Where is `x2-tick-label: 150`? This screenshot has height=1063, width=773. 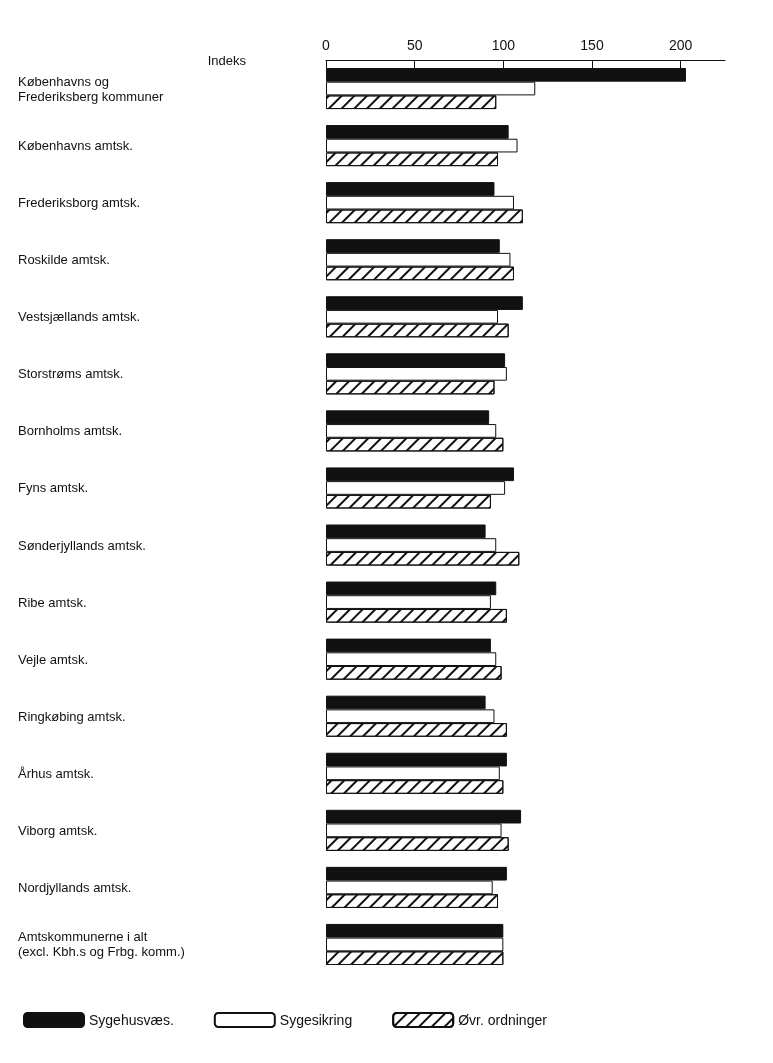
x2-tick-label: 150 is located at coordinates (592, 45).